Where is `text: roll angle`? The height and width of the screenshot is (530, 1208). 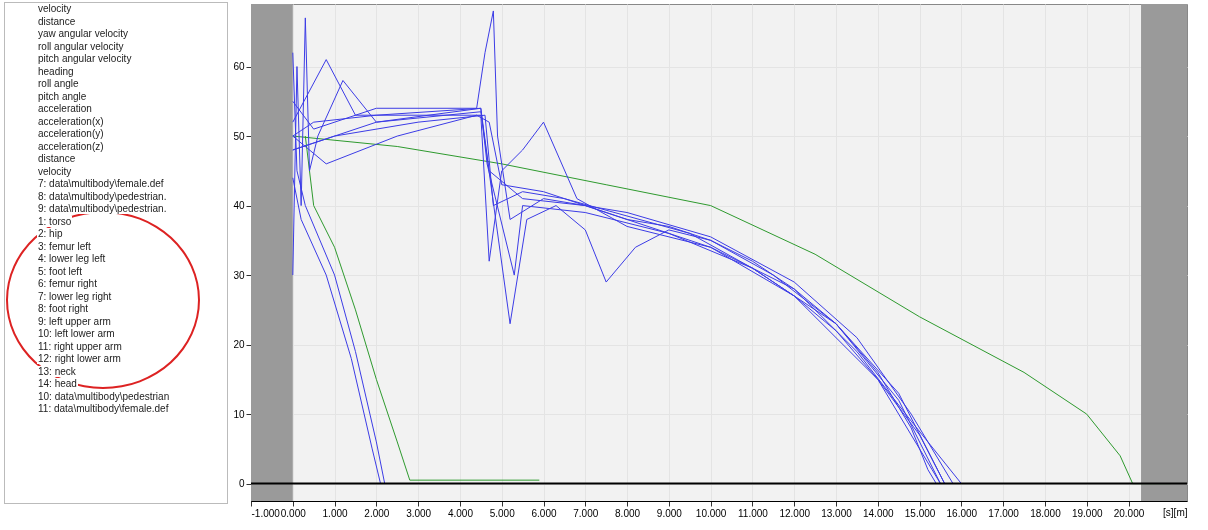
text: roll angle is located at coordinates (58, 83).